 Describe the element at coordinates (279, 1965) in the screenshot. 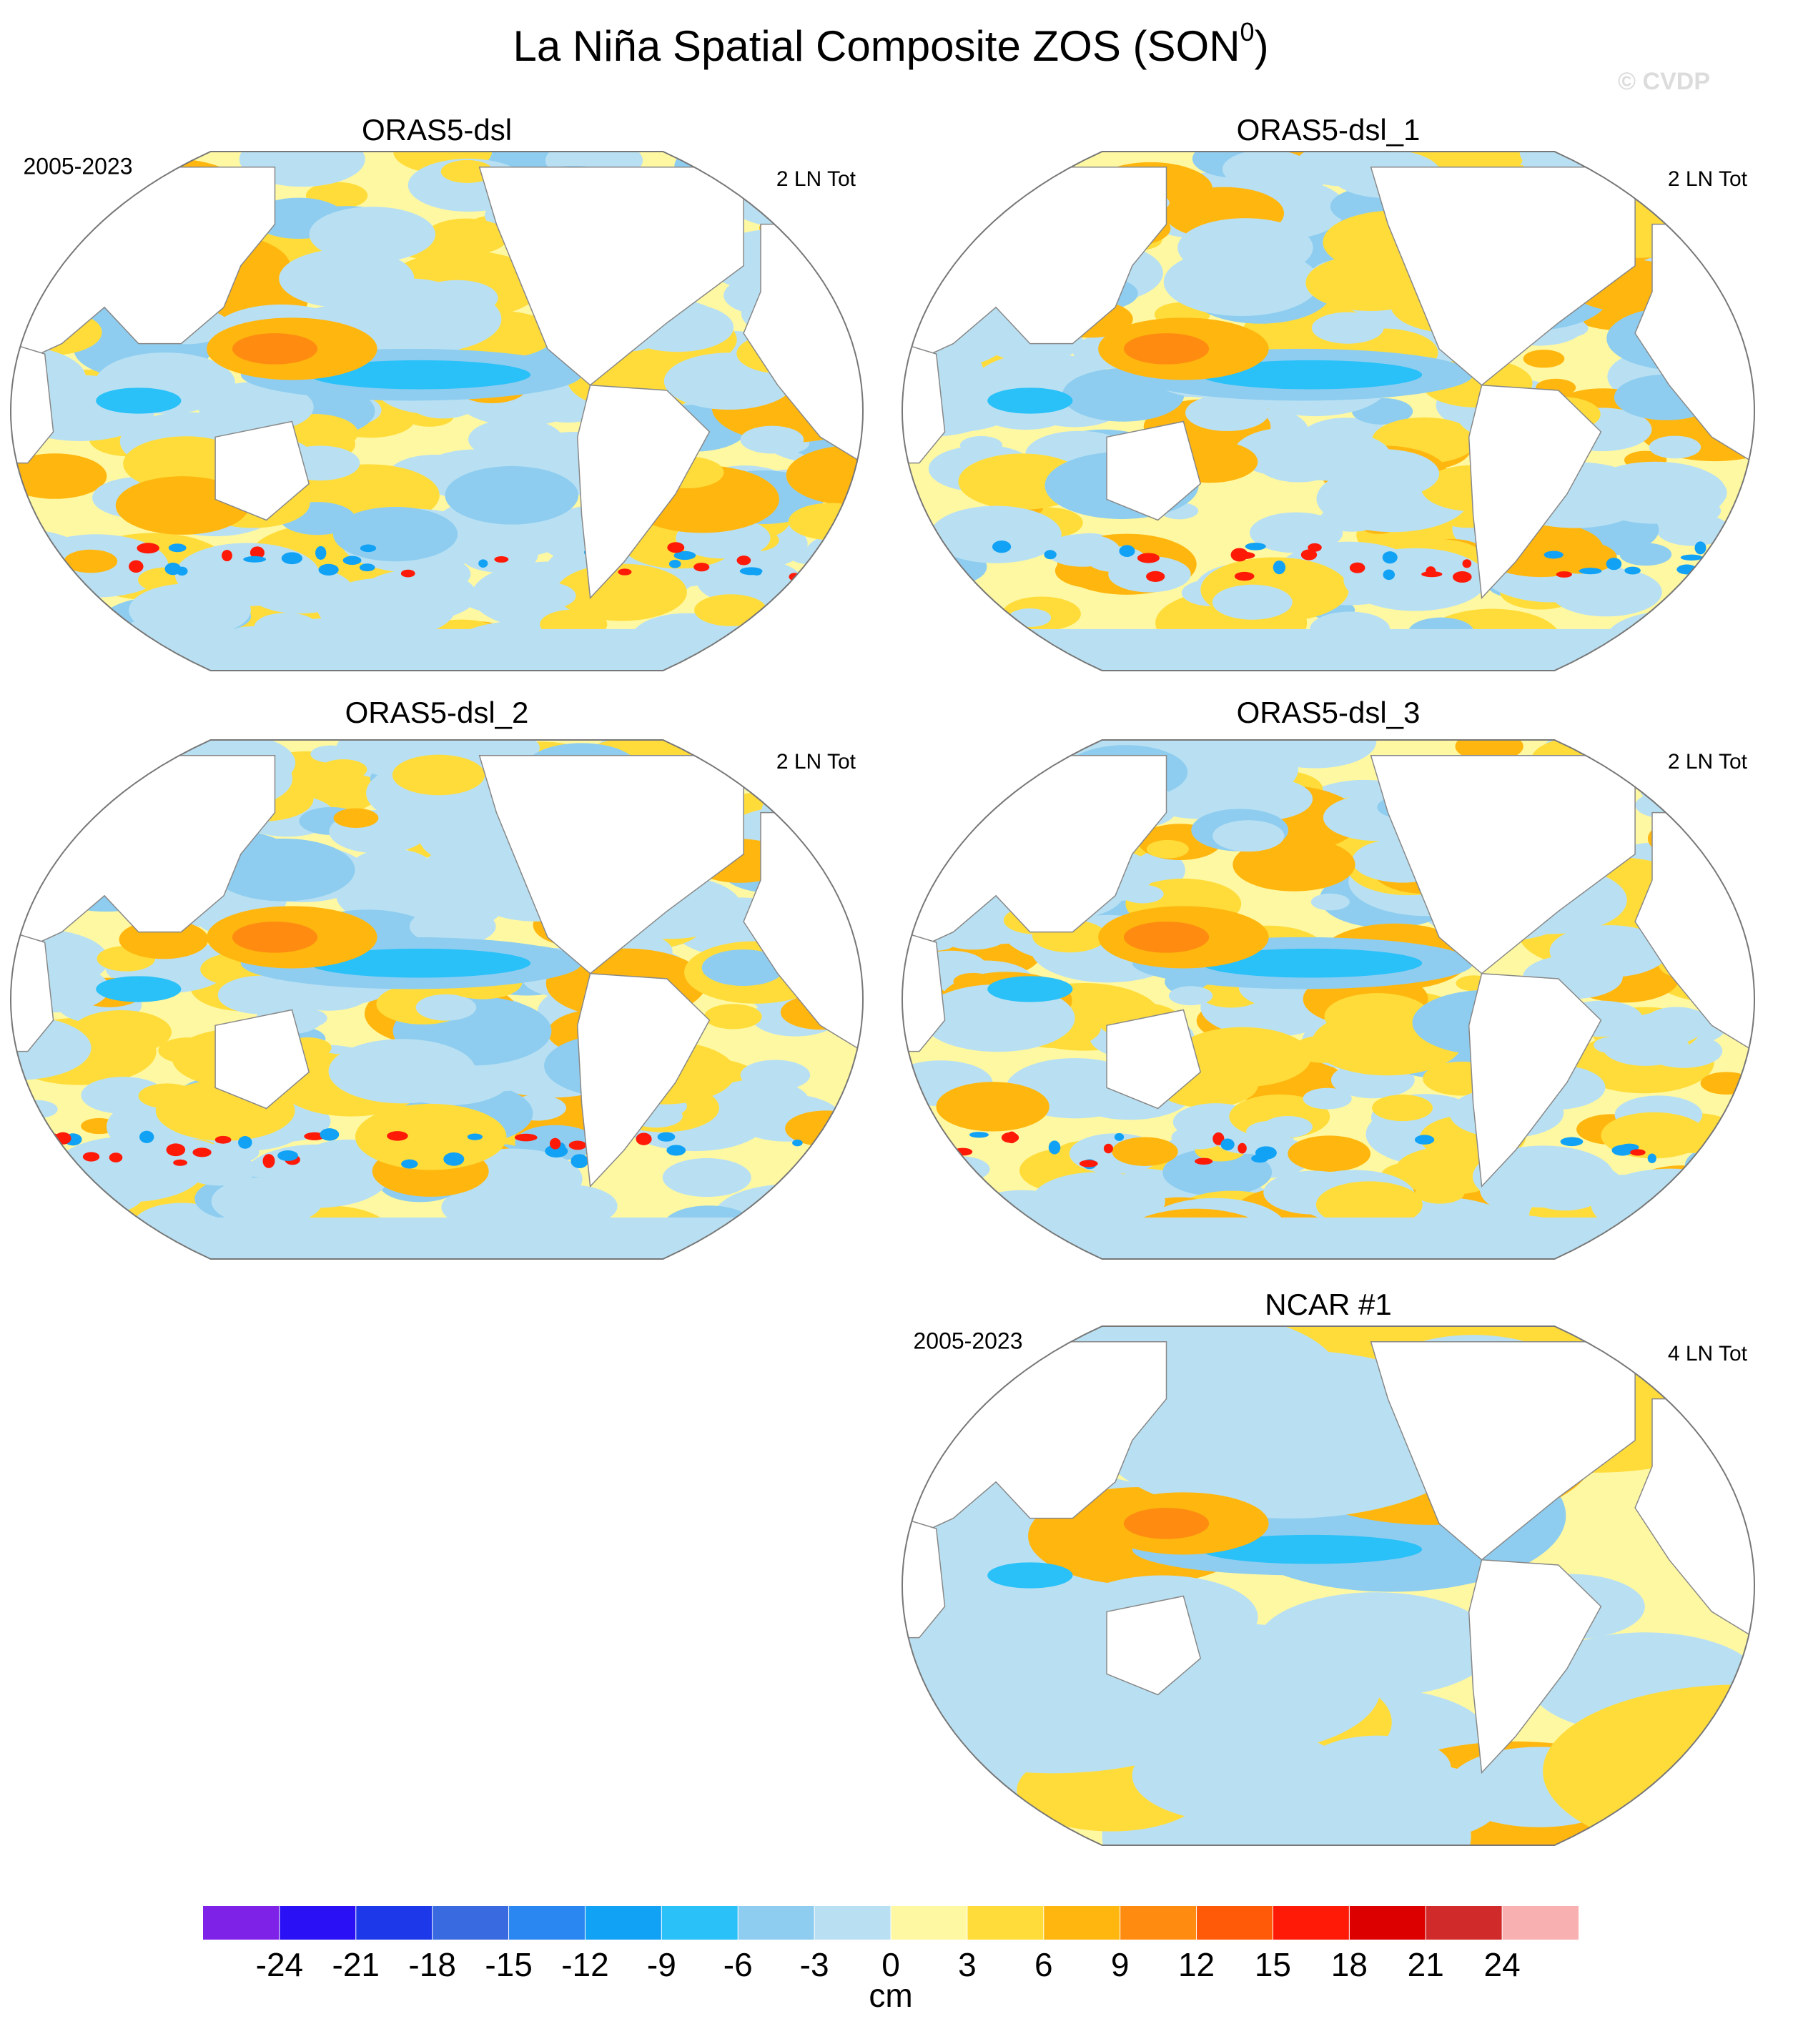

I see `colorbar-tick-label: -24` at that location.